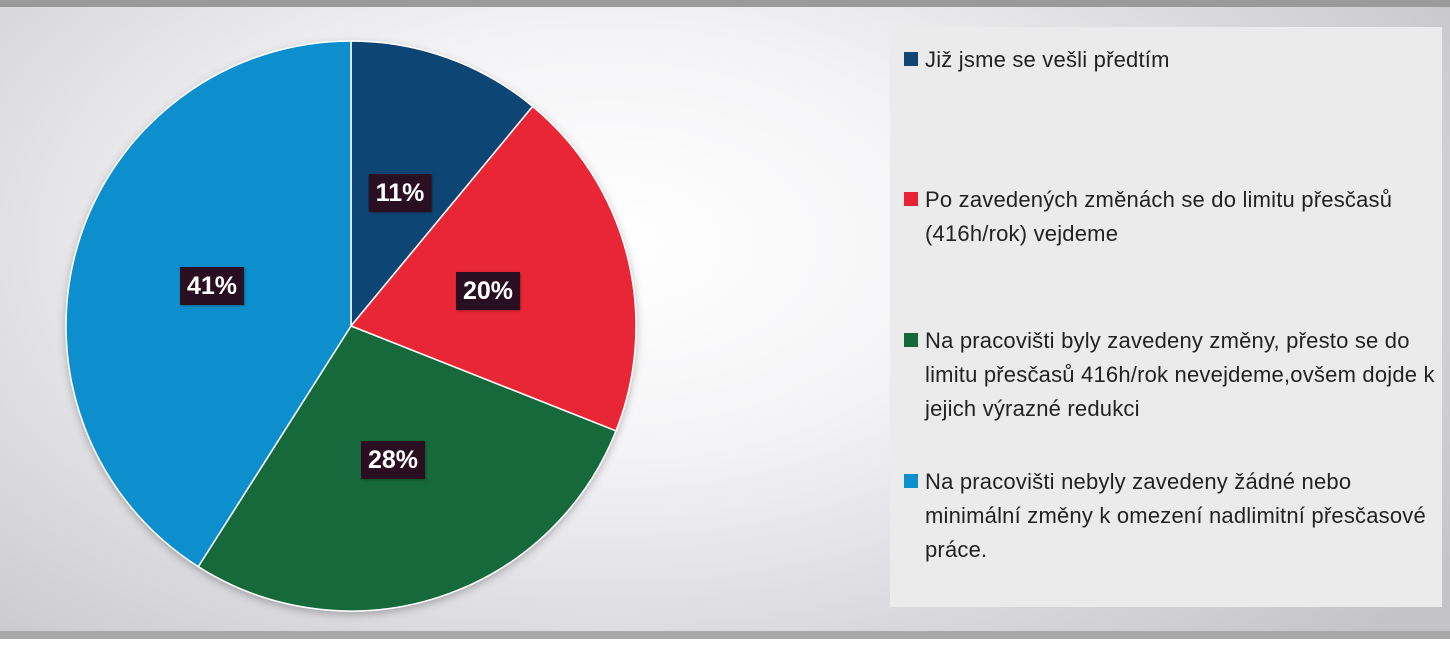 This screenshot has height=646, width=1450. What do you see at coordinates (488, 291) in the screenshot?
I see `slice-label-1: 20%` at bounding box center [488, 291].